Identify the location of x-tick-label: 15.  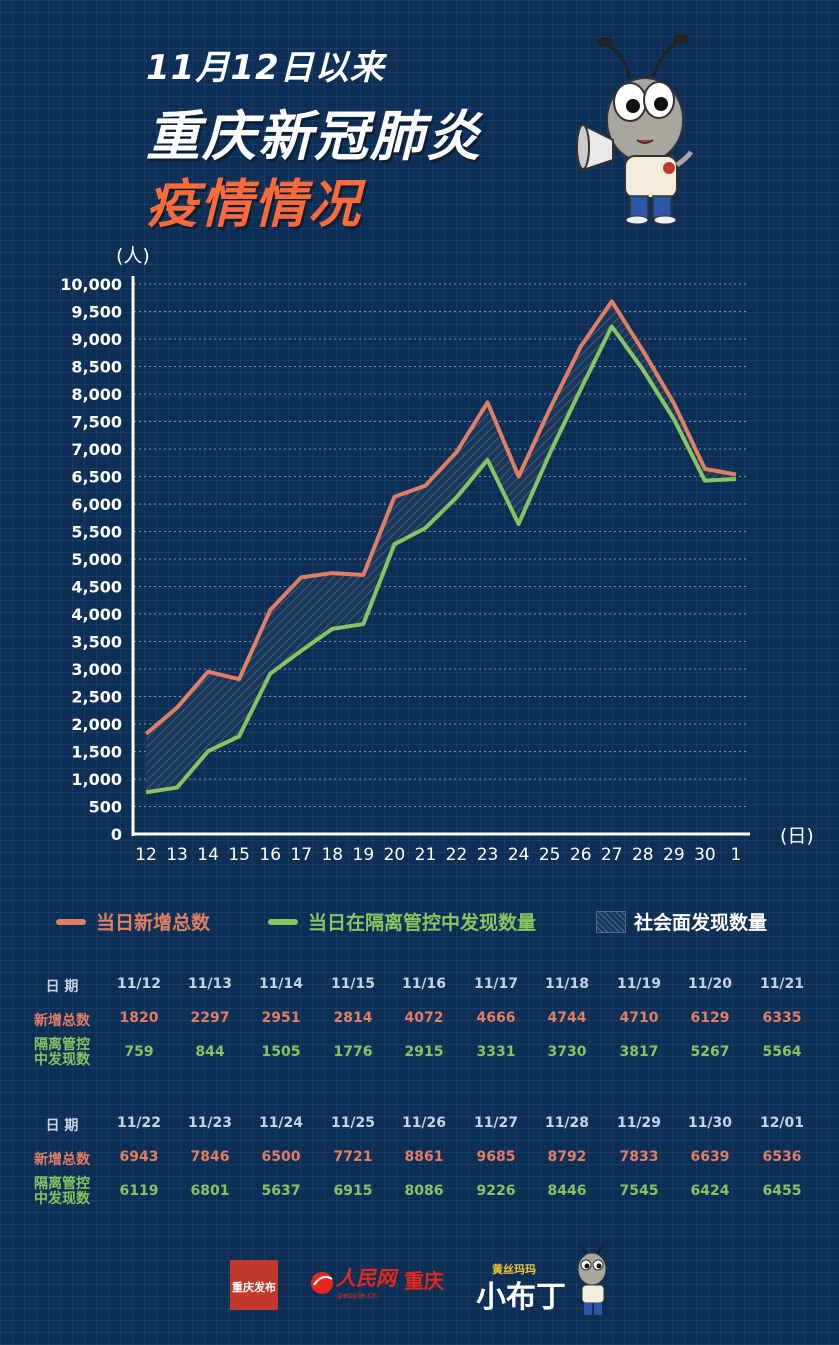
(239, 855).